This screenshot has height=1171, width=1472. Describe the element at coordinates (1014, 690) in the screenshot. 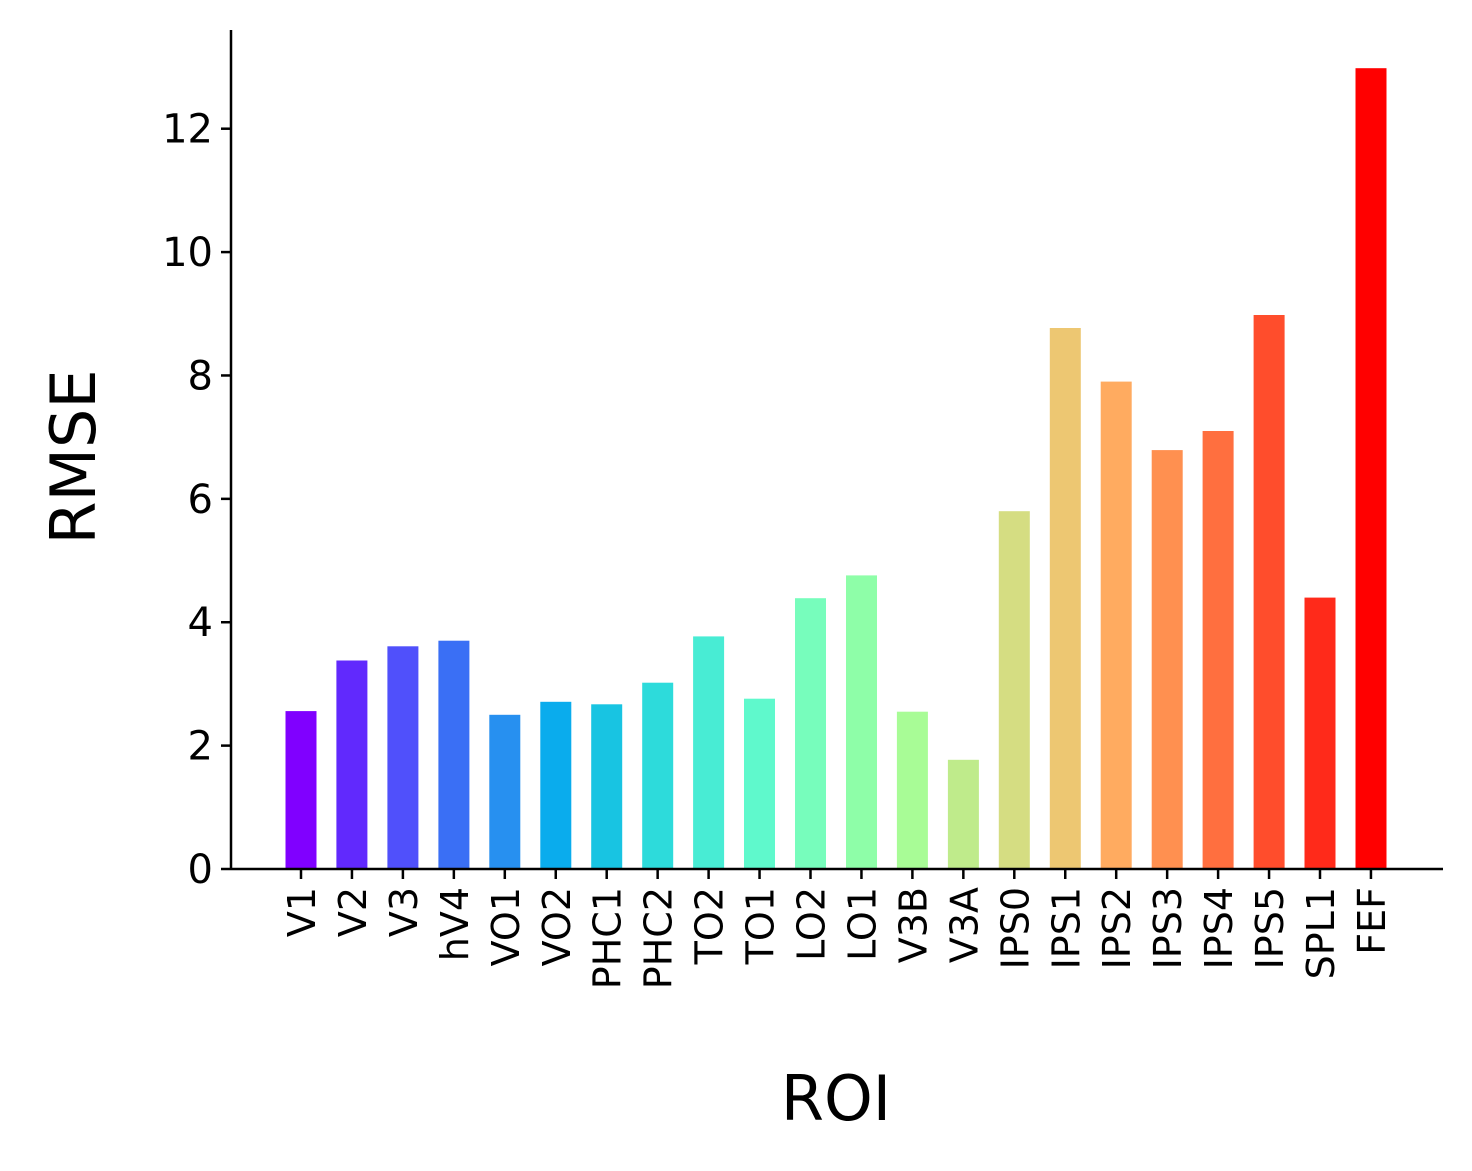

I see `bar-ips0` at that location.